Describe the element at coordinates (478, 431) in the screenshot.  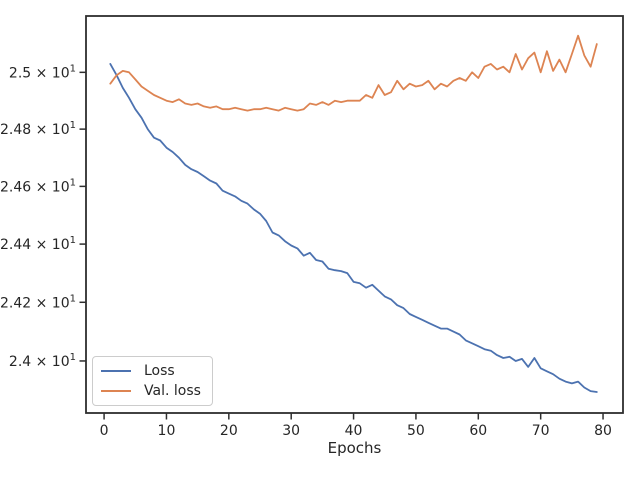
I see `x-tick-label: 60` at that location.